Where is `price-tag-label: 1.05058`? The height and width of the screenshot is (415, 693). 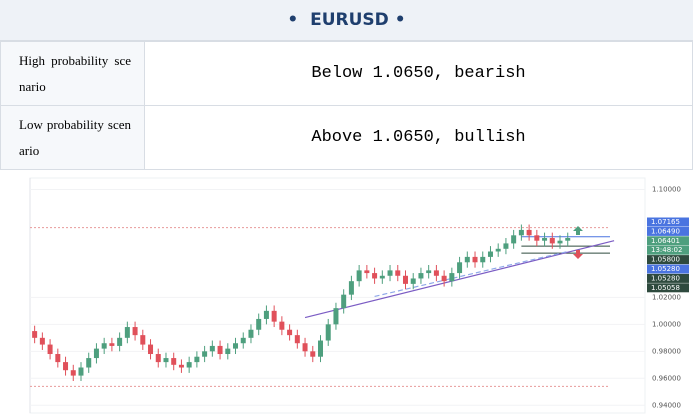
price-tag-label: 1.05058 is located at coordinates (665, 288).